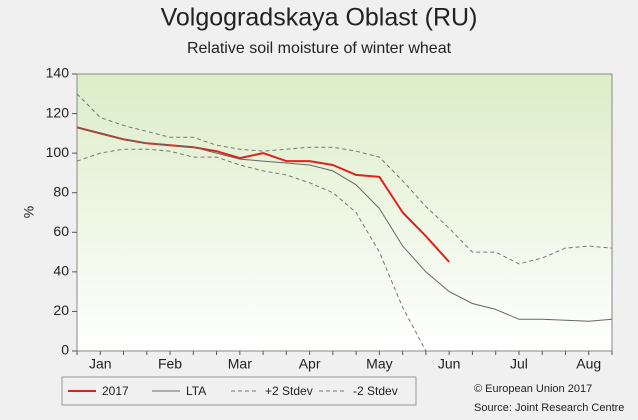 This screenshot has height=420, width=638. Describe the element at coordinates (29, 212) in the screenshot. I see `y-axis-label: %` at that location.